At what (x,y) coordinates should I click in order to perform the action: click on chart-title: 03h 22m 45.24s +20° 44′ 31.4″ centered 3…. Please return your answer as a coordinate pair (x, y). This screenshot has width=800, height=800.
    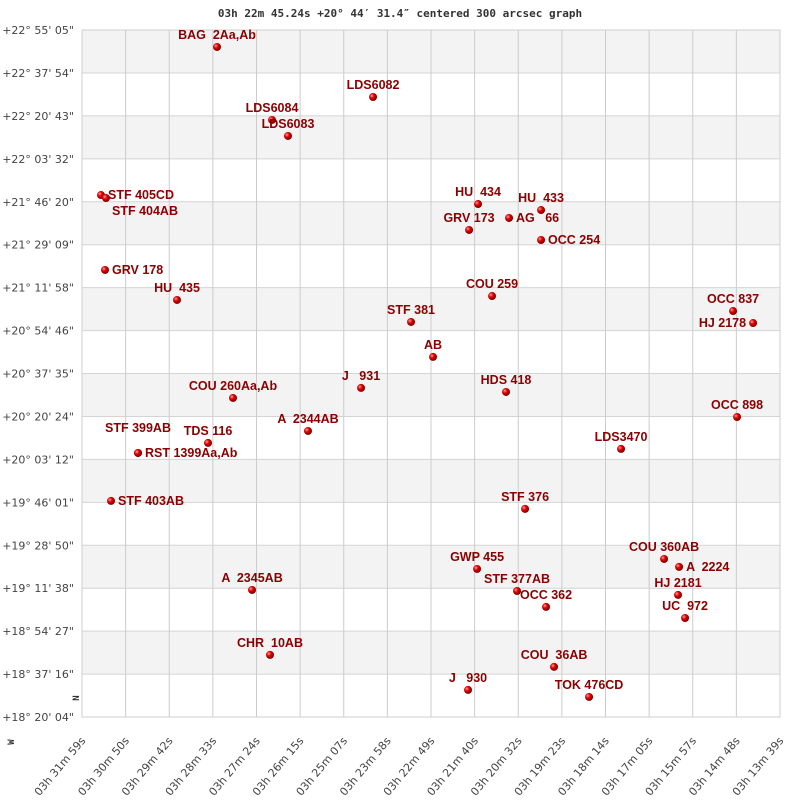
    Looking at the image, I should click on (400, 13).